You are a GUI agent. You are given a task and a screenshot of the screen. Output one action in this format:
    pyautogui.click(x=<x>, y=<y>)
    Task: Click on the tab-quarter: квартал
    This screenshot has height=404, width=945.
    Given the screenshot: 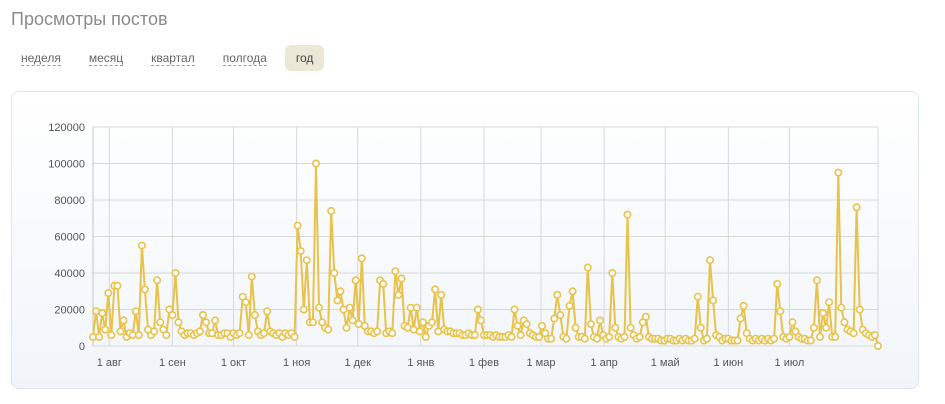 What is the action you would take?
    pyautogui.click(x=173, y=58)
    